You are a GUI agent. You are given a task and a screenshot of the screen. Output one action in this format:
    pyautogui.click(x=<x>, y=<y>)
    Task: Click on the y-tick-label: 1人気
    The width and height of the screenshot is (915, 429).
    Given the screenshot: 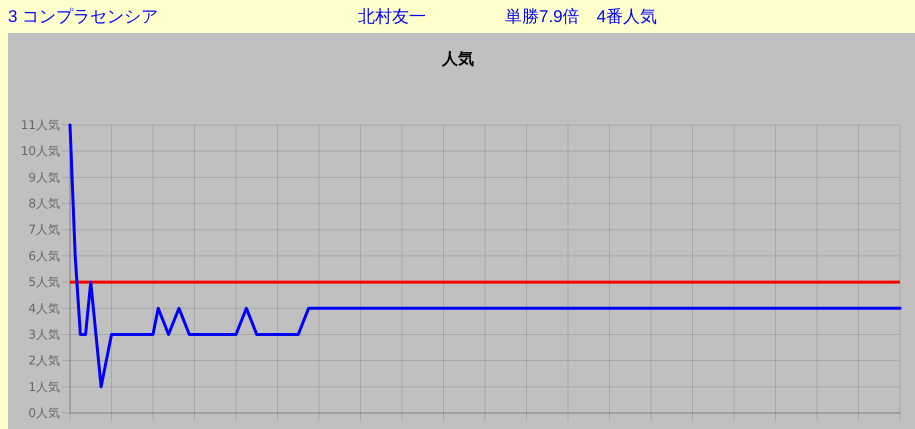 What is the action you would take?
    pyautogui.click(x=44, y=387)
    